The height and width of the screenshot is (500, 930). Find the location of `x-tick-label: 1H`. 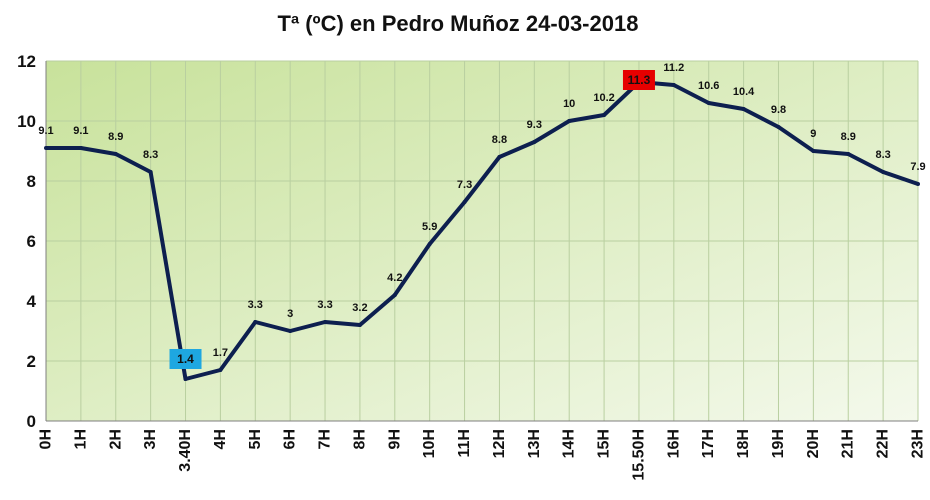

x-tick-label: 1H is located at coordinates (80, 439).